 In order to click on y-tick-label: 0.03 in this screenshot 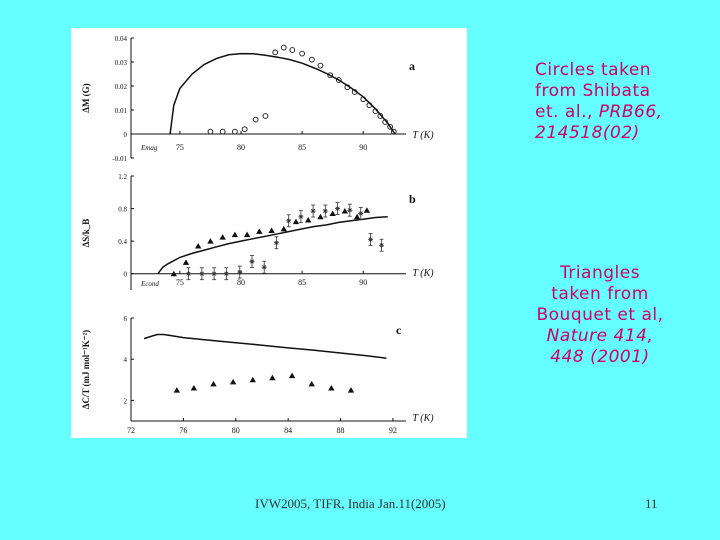, I will do `click(121, 63)`.